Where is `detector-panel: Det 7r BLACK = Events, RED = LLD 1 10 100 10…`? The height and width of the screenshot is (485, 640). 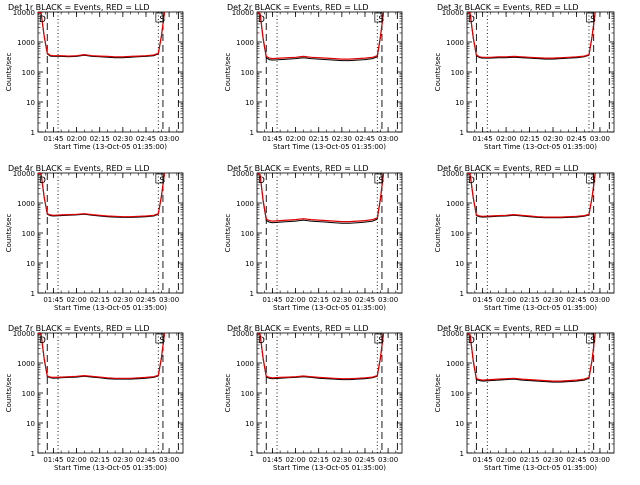 detector-panel: Det 7r BLACK = Events, RED = LLD 1 10 100 10… is located at coordinates (94, 398).